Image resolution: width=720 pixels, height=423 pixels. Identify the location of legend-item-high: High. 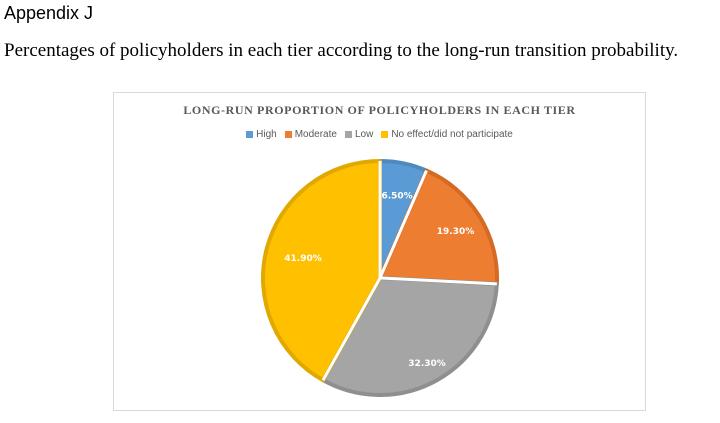
(261, 134).